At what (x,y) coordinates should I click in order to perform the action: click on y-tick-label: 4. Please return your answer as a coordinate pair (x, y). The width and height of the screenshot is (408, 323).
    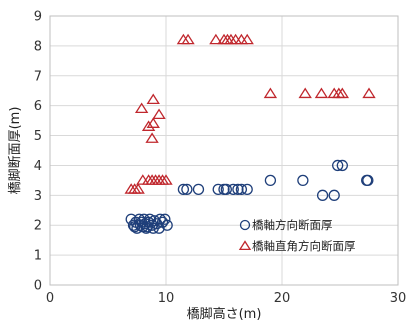
    Looking at the image, I should click on (38, 166).